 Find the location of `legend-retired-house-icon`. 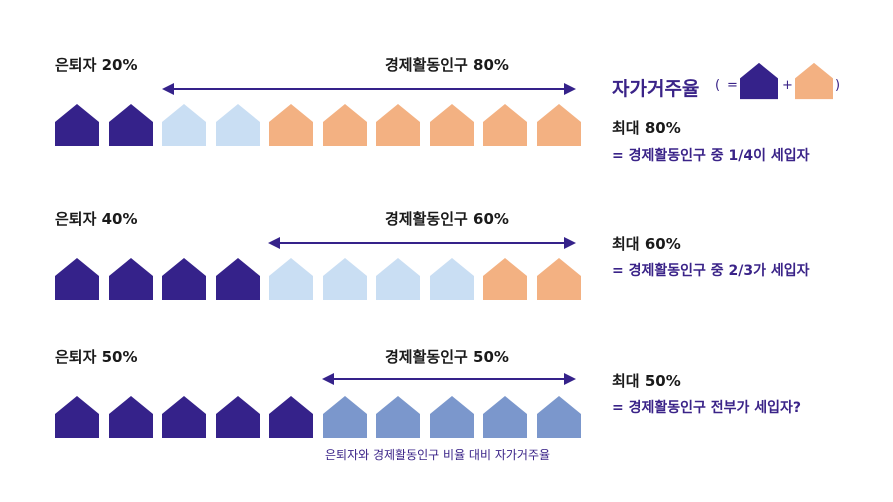

legend-retired-house-icon is located at coordinates (759, 81).